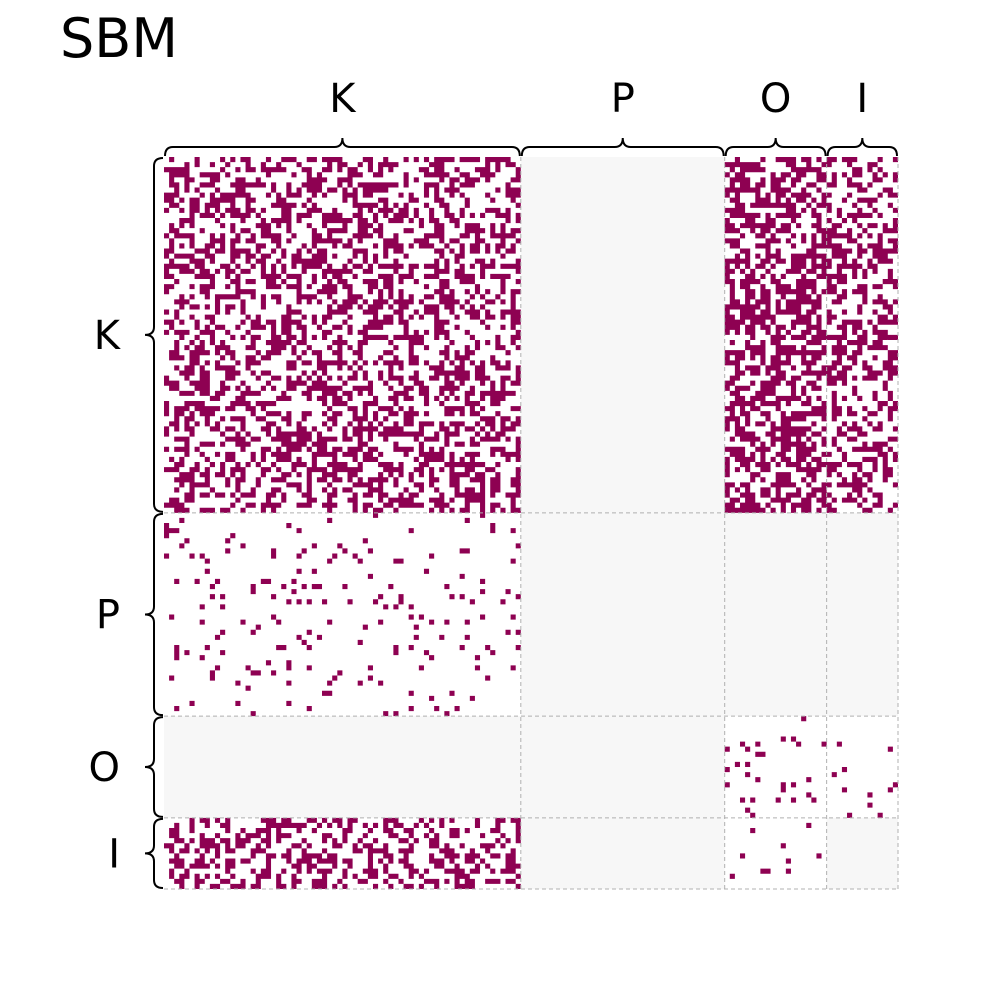 The image size is (1000, 1000). What do you see at coordinates (622, 614) in the screenshot?
I see `block-P-P` at bounding box center [622, 614].